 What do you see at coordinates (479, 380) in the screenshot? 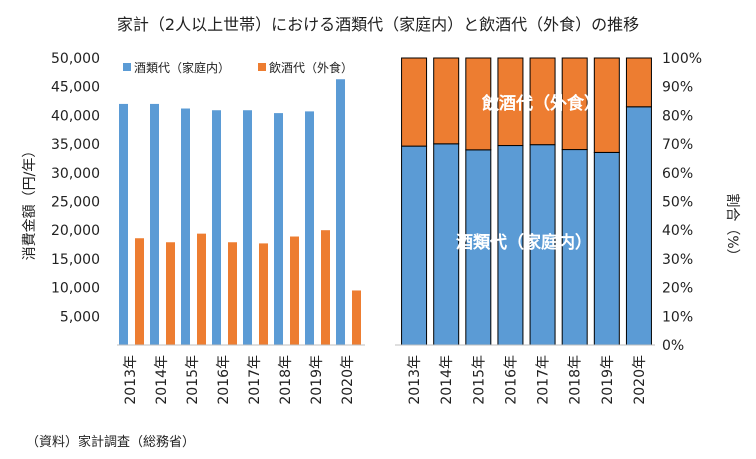
I see `right-x-tick-label: 2015年` at bounding box center [479, 380].